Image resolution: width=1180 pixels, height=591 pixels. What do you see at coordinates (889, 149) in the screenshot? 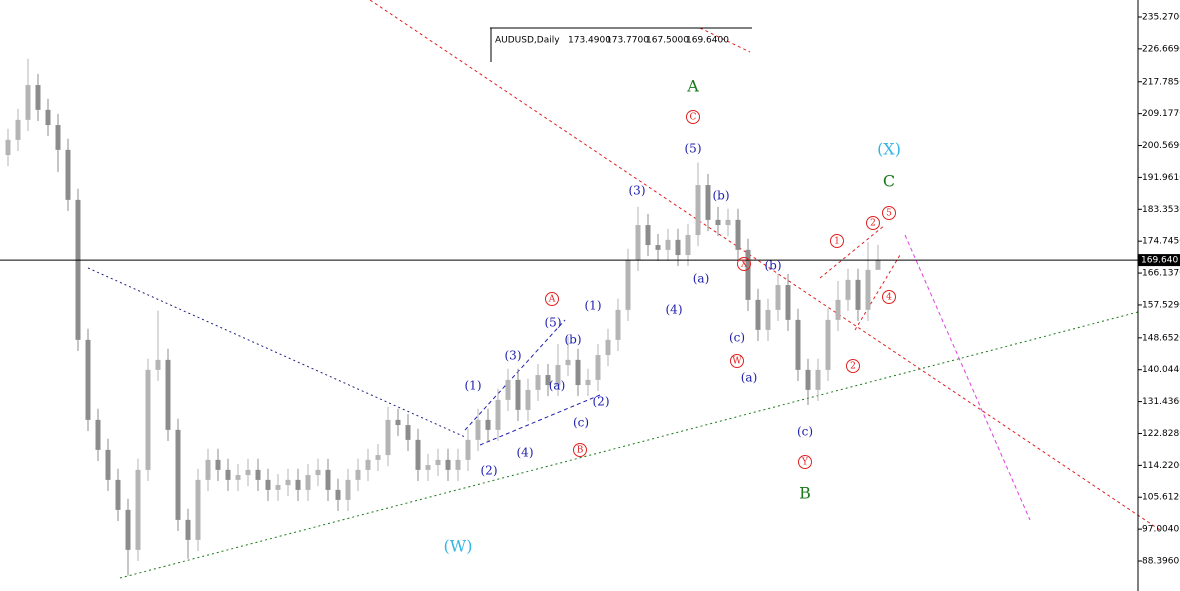
I see `wave-label: (X)` at bounding box center [889, 149].